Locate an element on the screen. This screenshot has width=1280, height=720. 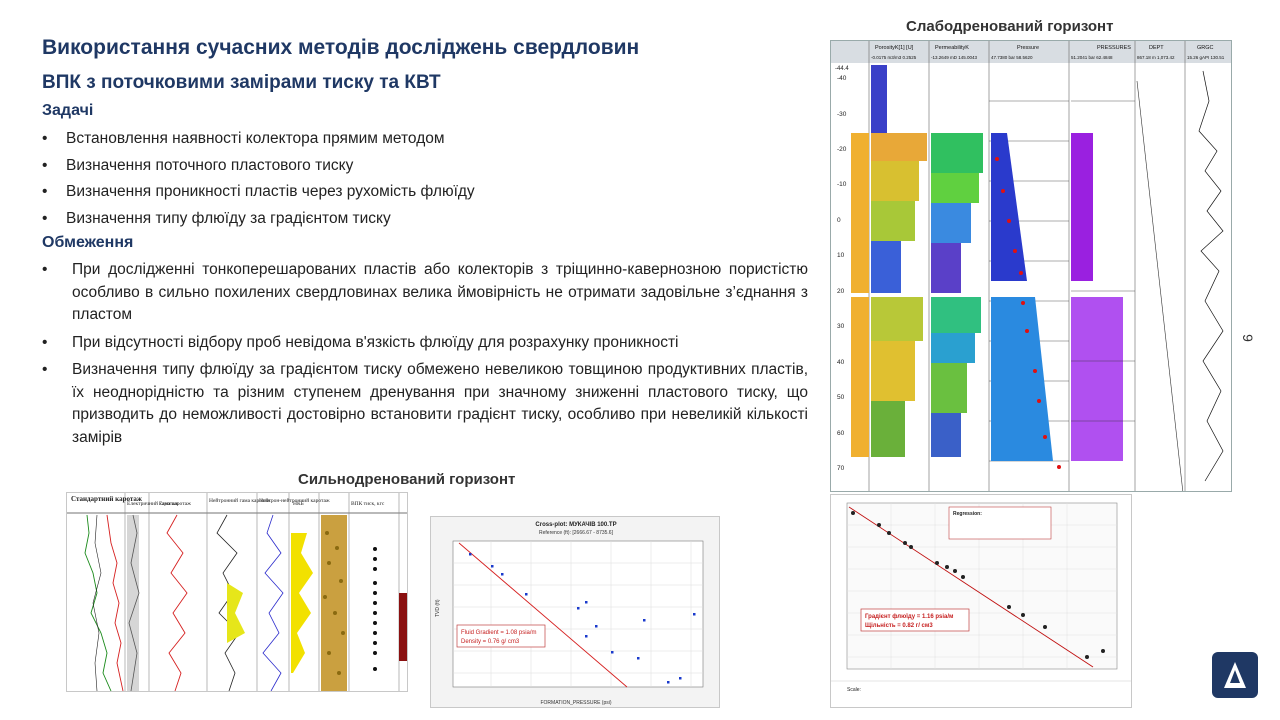
log-strong-header-2: Гама каротаж is located at coordinates (175, 504).